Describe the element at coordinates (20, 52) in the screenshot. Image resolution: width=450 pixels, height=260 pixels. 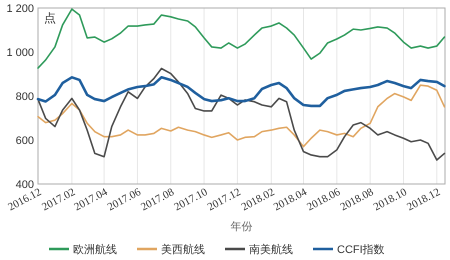
I see `y-tick-label: 1 000` at that location.